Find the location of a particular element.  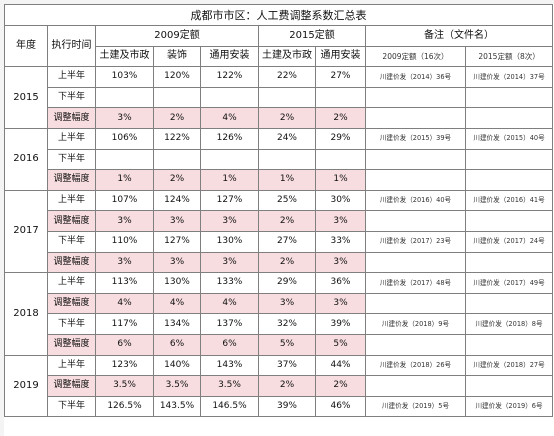

value-2009-decor is located at coordinates (177, 97).